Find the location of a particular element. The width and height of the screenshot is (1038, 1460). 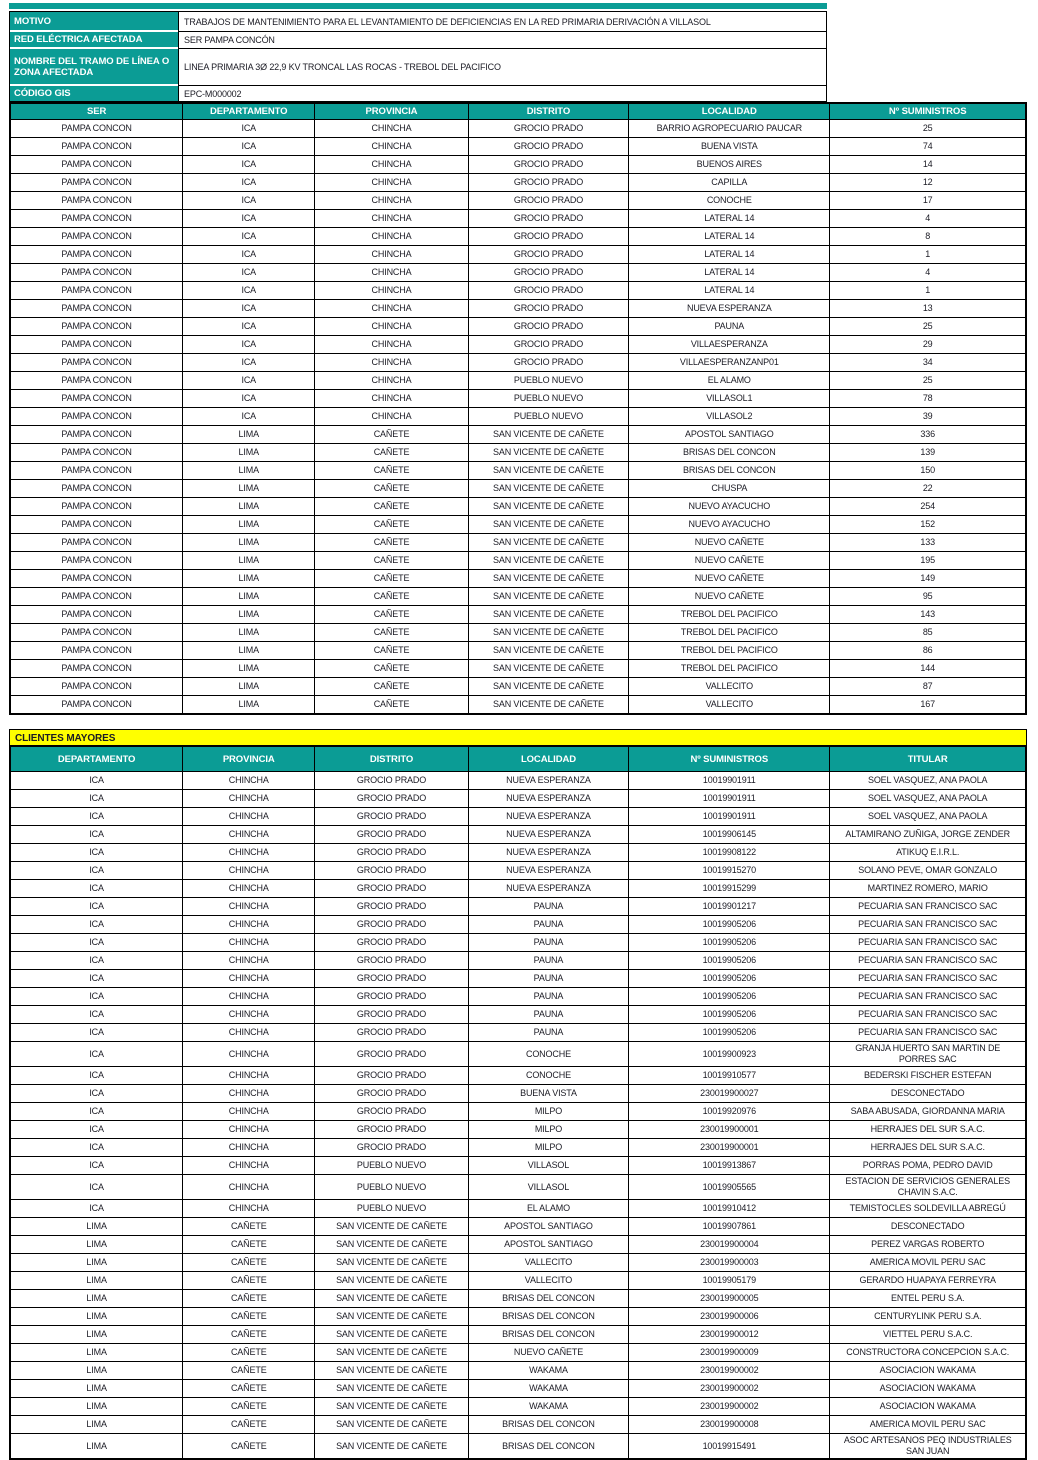

motivo-label: MOTIVO is located at coordinates (94, 22).